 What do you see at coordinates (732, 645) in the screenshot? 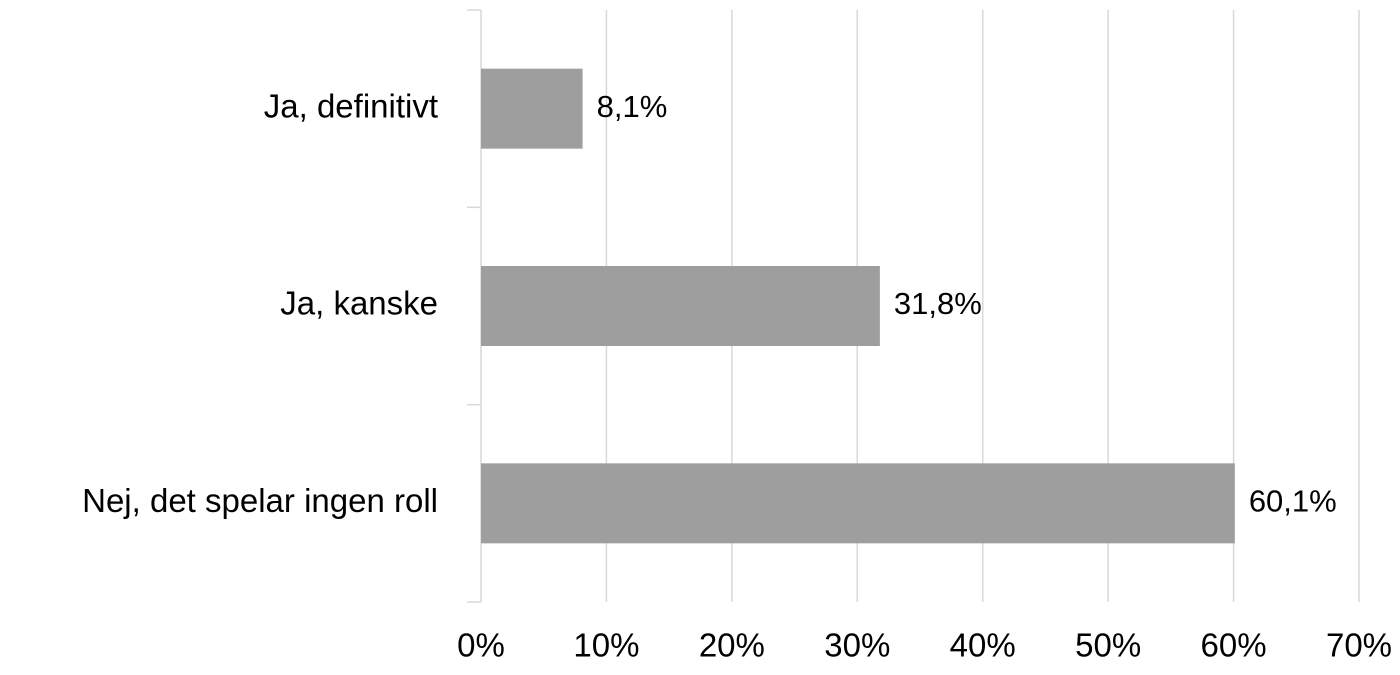
I see `x-tick-label: 20%` at bounding box center [732, 645].